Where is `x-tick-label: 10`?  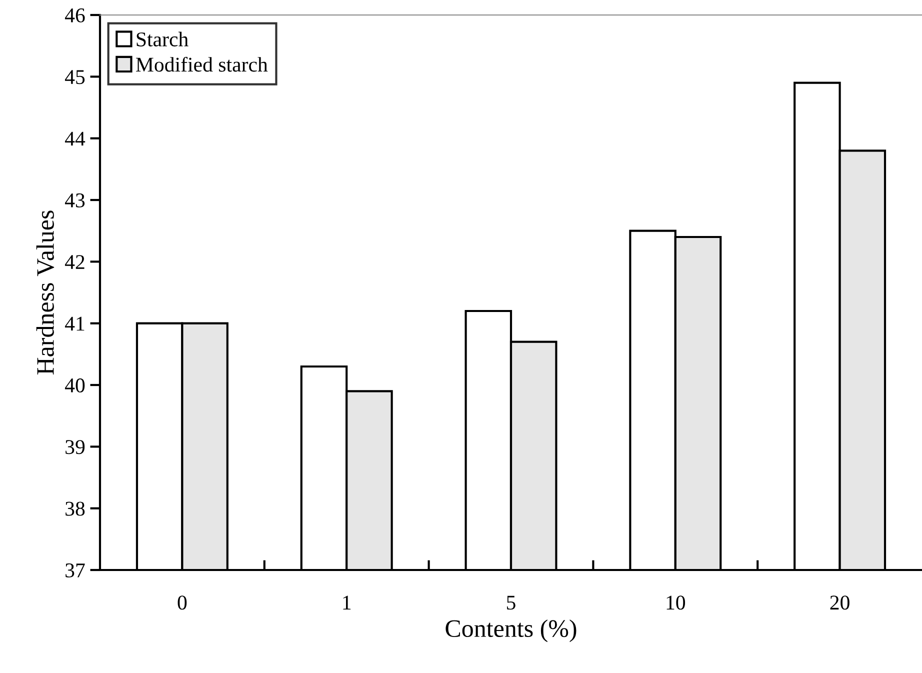 x-tick-label: 10 is located at coordinates (676, 603).